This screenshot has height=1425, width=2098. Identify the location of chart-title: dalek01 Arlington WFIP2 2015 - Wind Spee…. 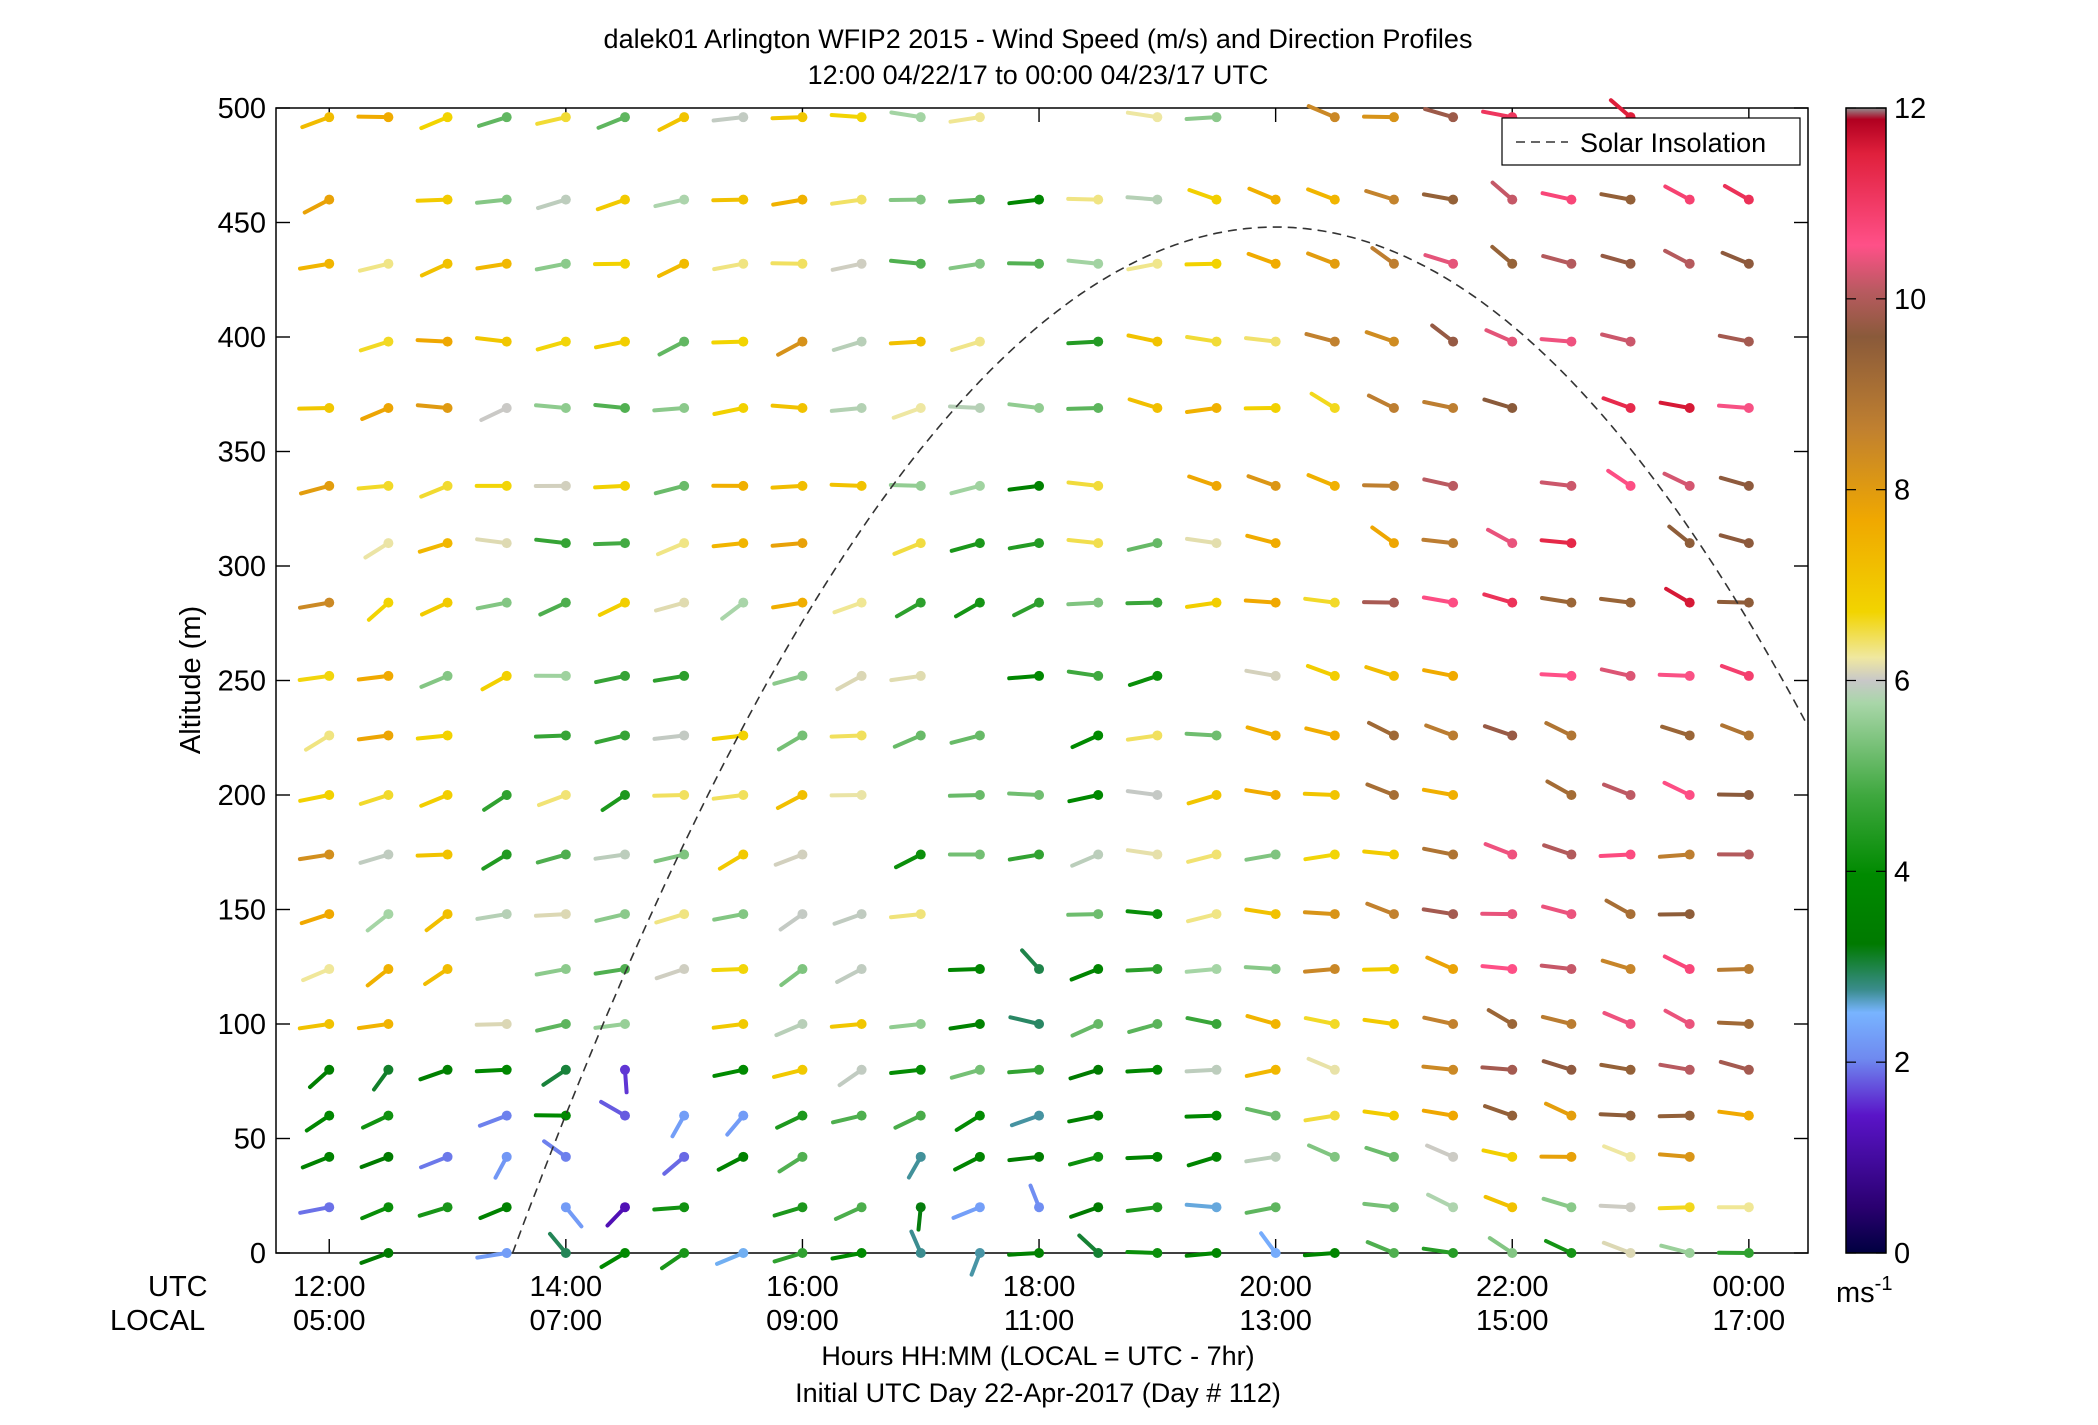
(1038, 39).